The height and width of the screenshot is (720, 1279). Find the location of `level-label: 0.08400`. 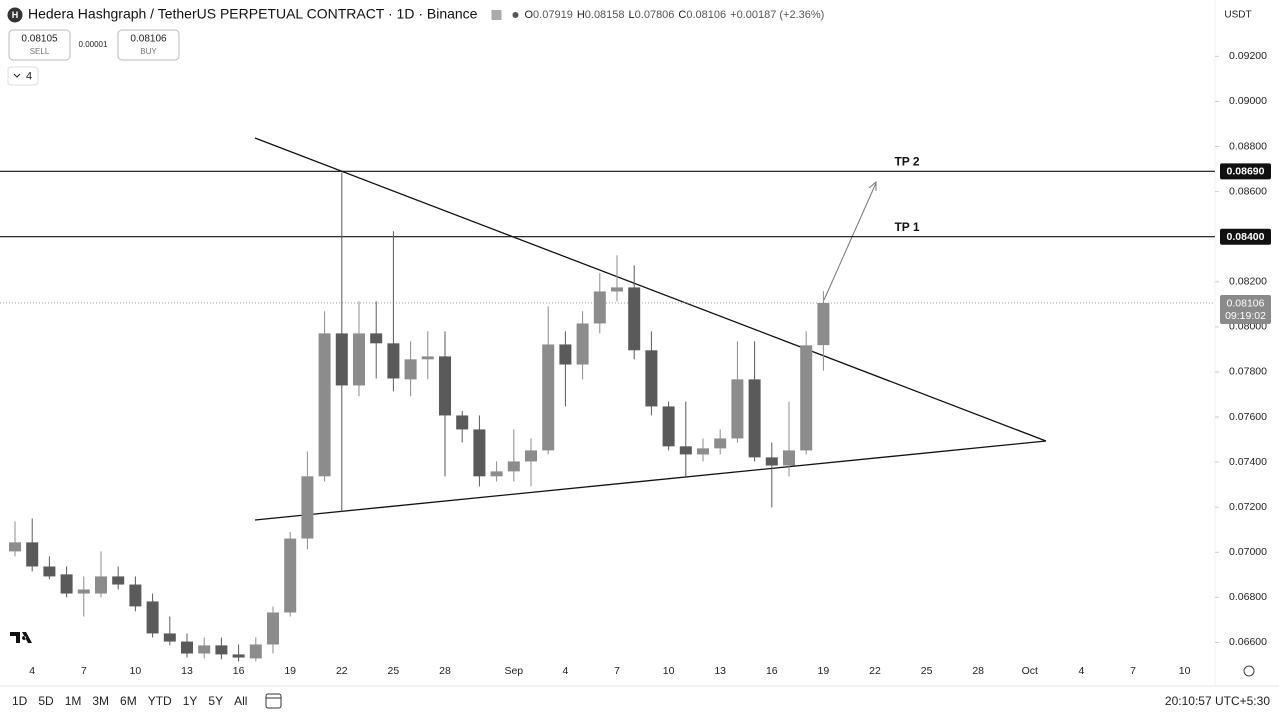

level-label: 0.08400 is located at coordinates (1246, 237).